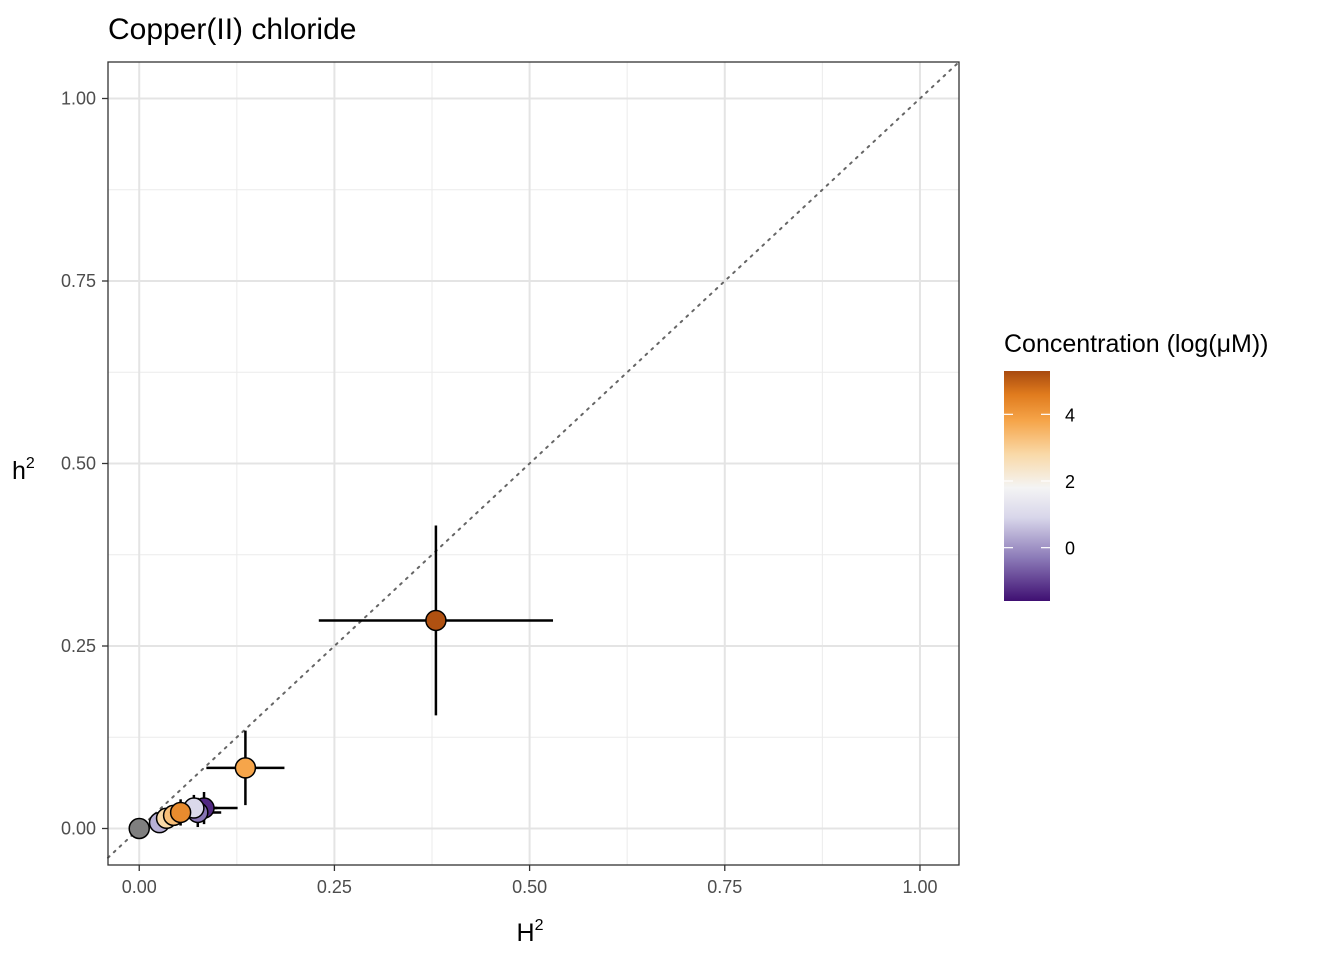 The width and height of the screenshot is (1344, 960). What do you see at coordinates (334, 887) in the screenshot?
I see `x-tick-label: 0.25` at bounding box center [334, 887].